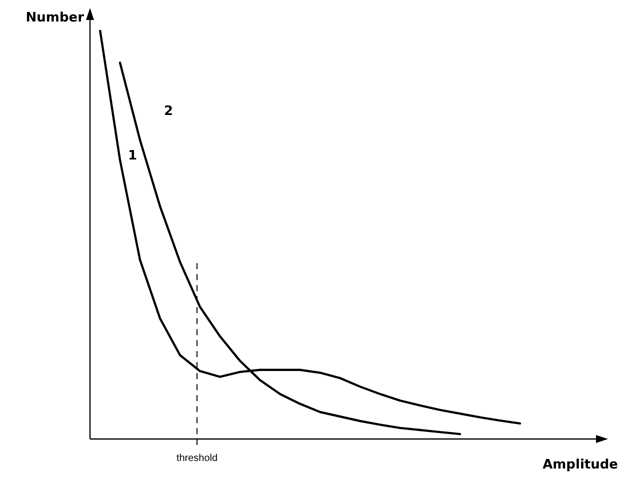  Describe the element at coordinates (580, 464) in the screenshot. I see `x-axis-title: Amplitude` at that location.